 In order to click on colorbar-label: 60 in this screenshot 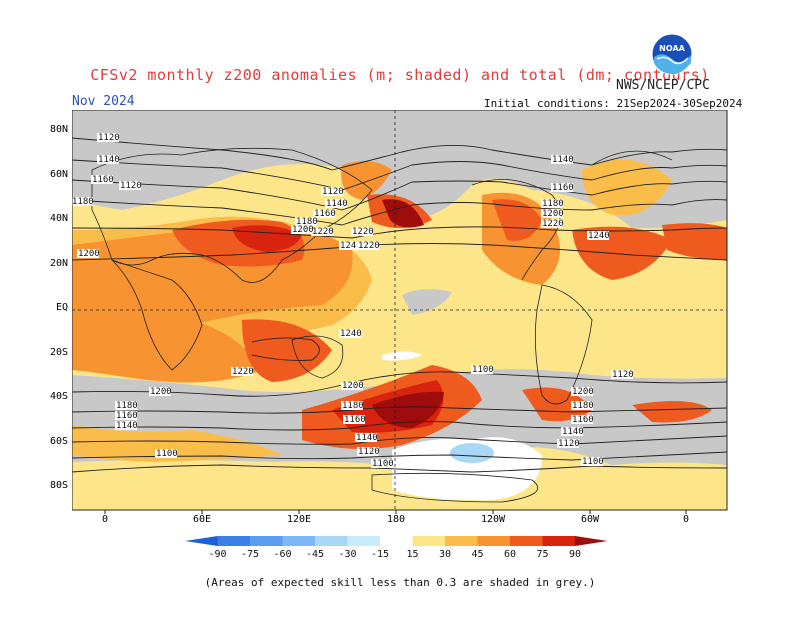, I will do `click(510, 554)`.